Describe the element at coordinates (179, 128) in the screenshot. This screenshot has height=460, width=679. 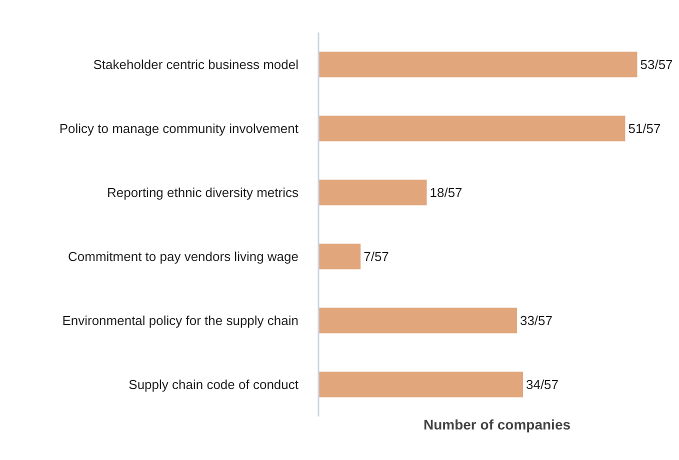
I see `y-tick-label: Policy to manage community involvement` at that location.